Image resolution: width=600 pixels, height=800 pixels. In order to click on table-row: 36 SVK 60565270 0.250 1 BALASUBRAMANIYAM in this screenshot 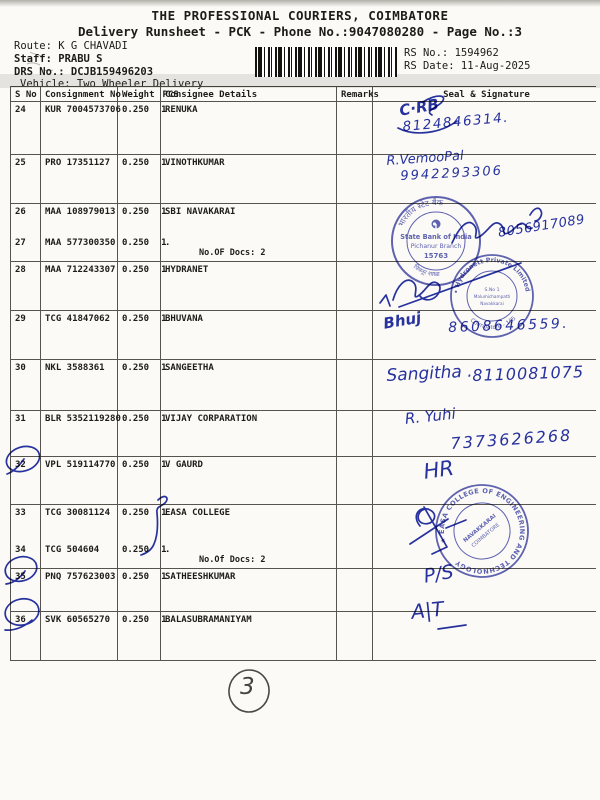, I will do `click(303, 636)`.